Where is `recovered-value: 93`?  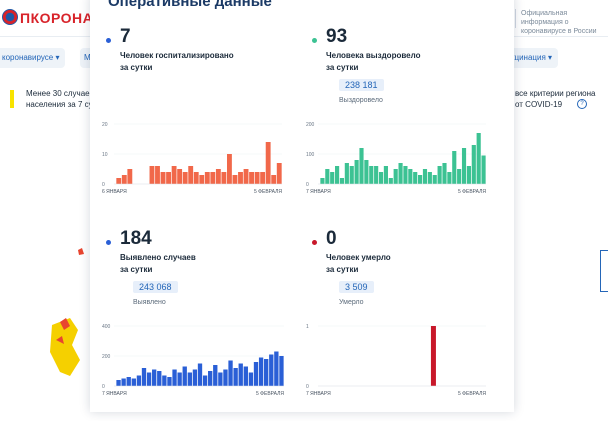 recovered-value: 93 is located at coordinates (337, 36).